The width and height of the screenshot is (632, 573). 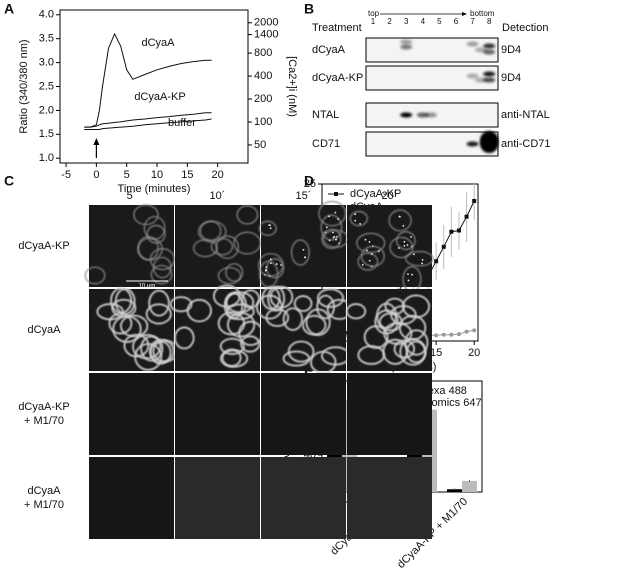 I want to click on y2-tick-label: 2000, so click(x=266, y=23).